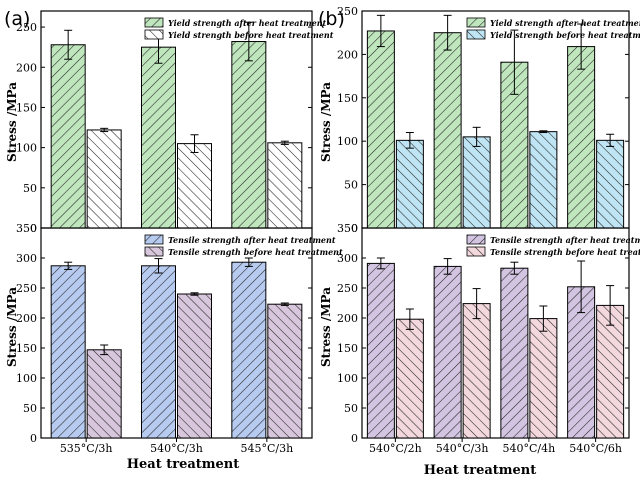  I want to click on a-bottom-ytick-label: 300, so click(26, 258).